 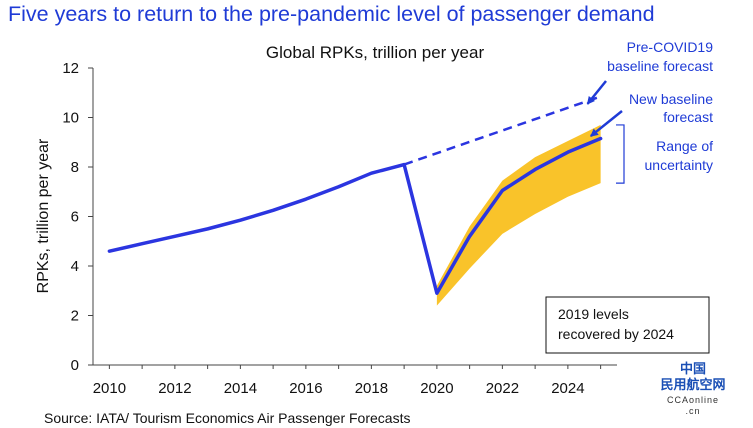 I want to click on x-tick-label: 2020, so click(x=436, y=388).